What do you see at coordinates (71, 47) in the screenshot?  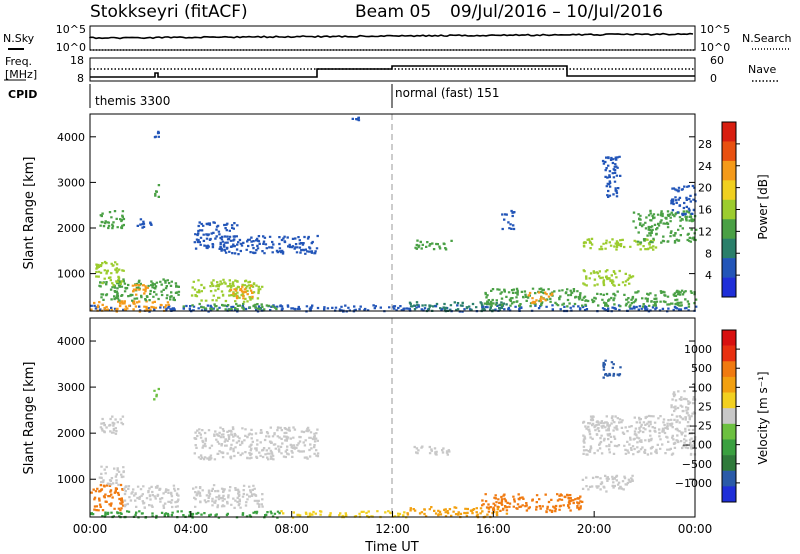 I see `noise-axis-bottom-left: 10^0` at bounding box center [71, 47].